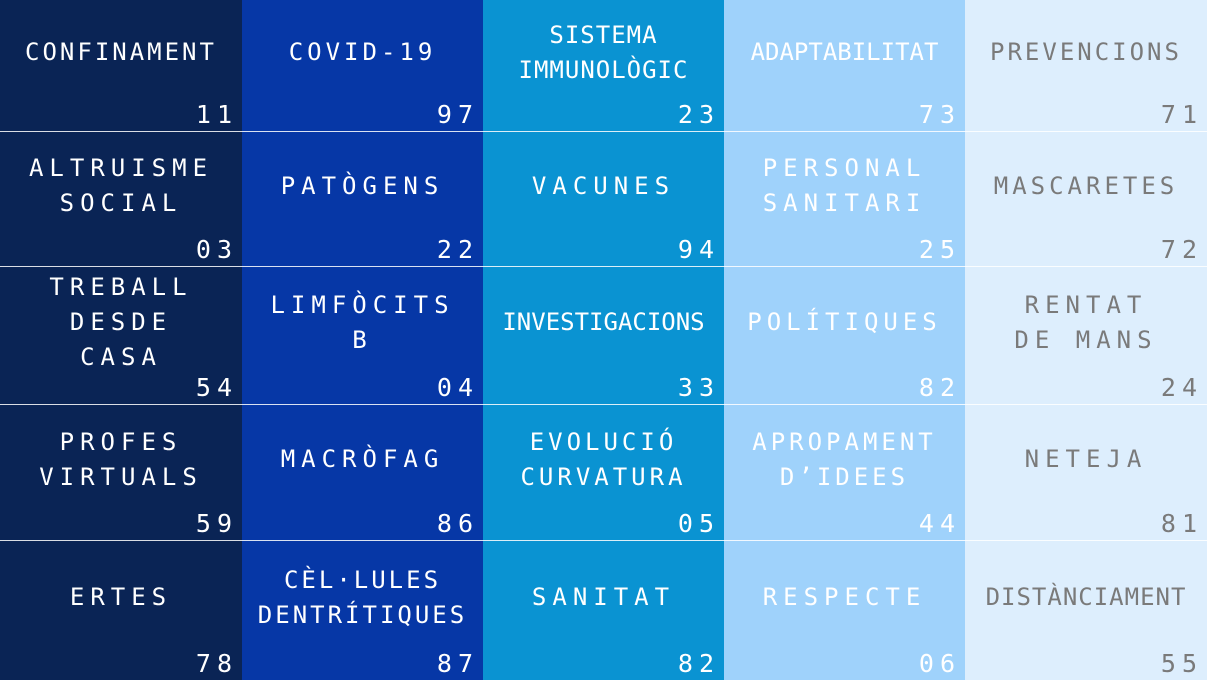 This screenshot has width=1207, height=680. What do you see at coordinates (121, 185) in the screenshot?
I see `cell-label: ALTRUISME SOCIAL` at bounding box center [121, 185].